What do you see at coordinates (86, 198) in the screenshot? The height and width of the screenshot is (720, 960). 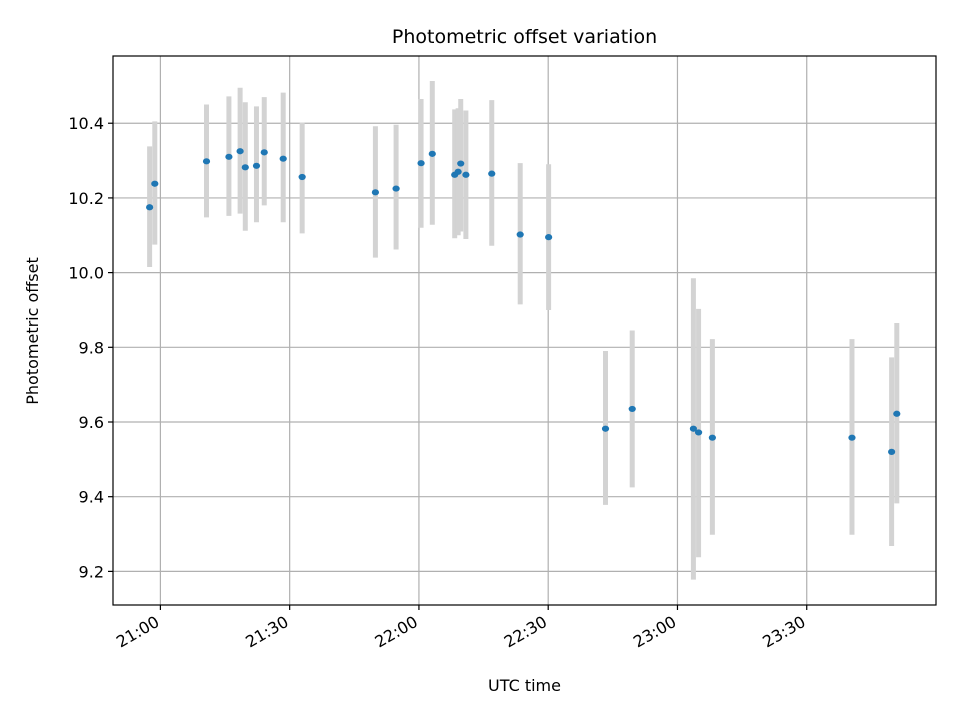 I see `y-tick-label: 10.2` at bounding box center [86, 198].